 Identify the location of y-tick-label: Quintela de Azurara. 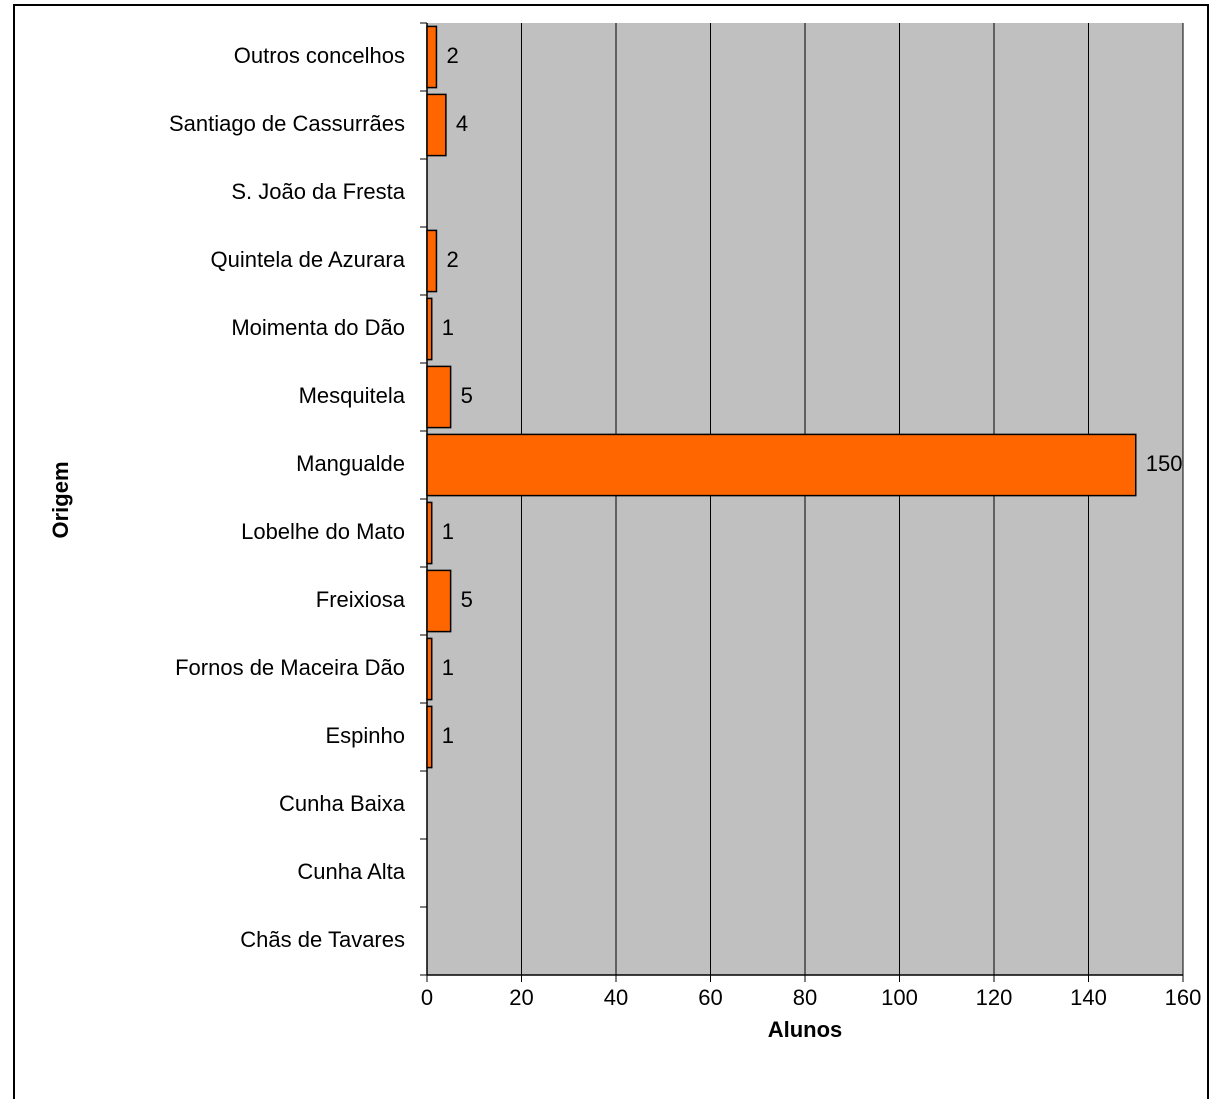
(308, 259).